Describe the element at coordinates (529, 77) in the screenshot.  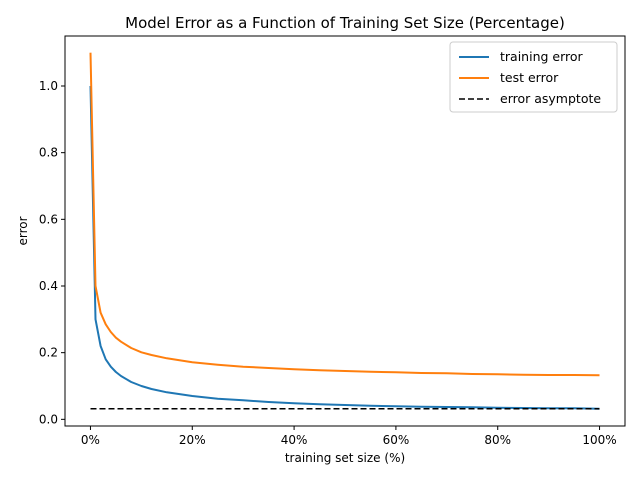
I see `legend-label: test error` at that location.